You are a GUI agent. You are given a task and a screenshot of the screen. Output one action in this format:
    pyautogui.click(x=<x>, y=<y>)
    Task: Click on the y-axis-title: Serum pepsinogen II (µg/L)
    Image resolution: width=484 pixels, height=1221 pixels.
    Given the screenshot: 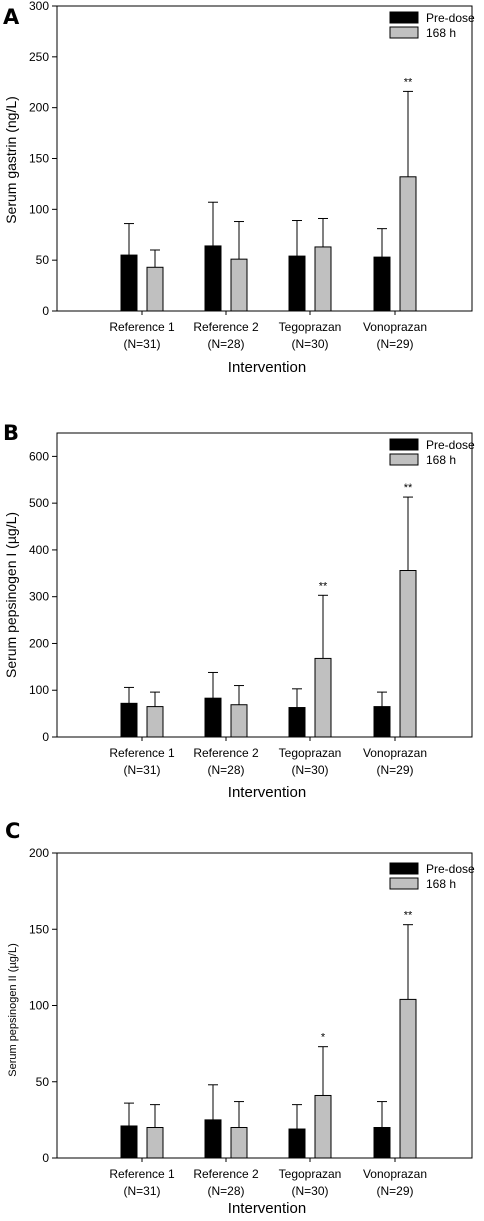 What is the action you would take?
    pyautogui.click(x=13, y=1010)
    